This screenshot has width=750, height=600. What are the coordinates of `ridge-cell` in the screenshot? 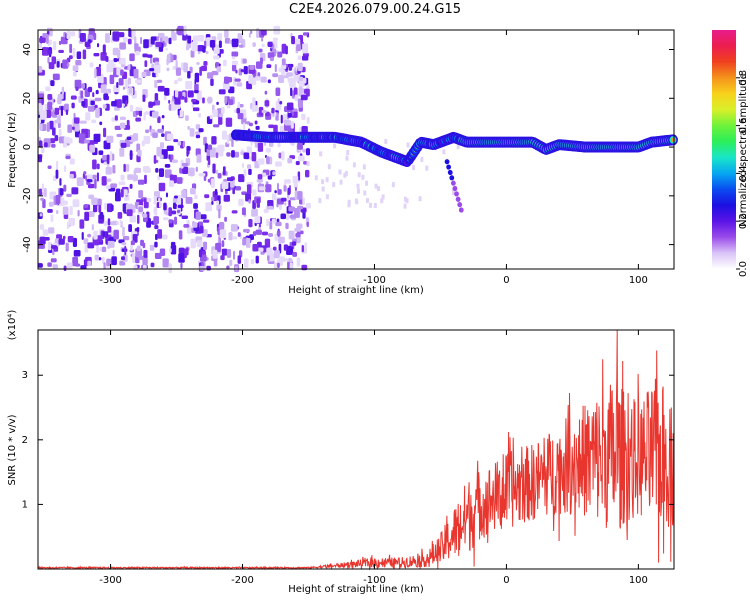 It's located at (449, 167).